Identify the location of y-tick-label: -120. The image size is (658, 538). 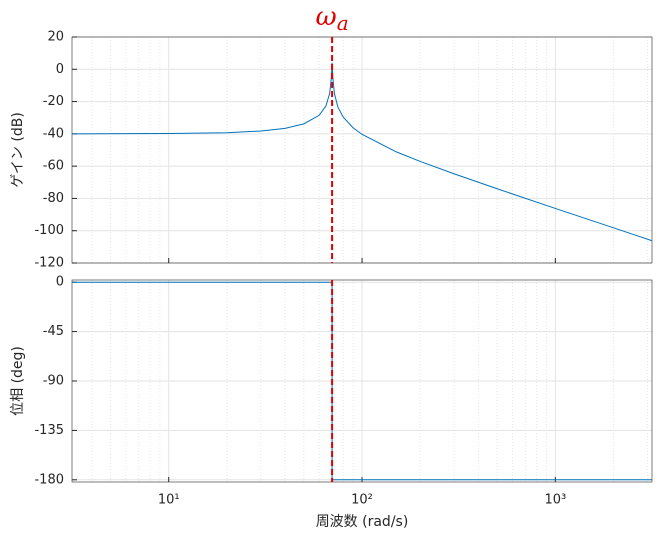
(49, 263).